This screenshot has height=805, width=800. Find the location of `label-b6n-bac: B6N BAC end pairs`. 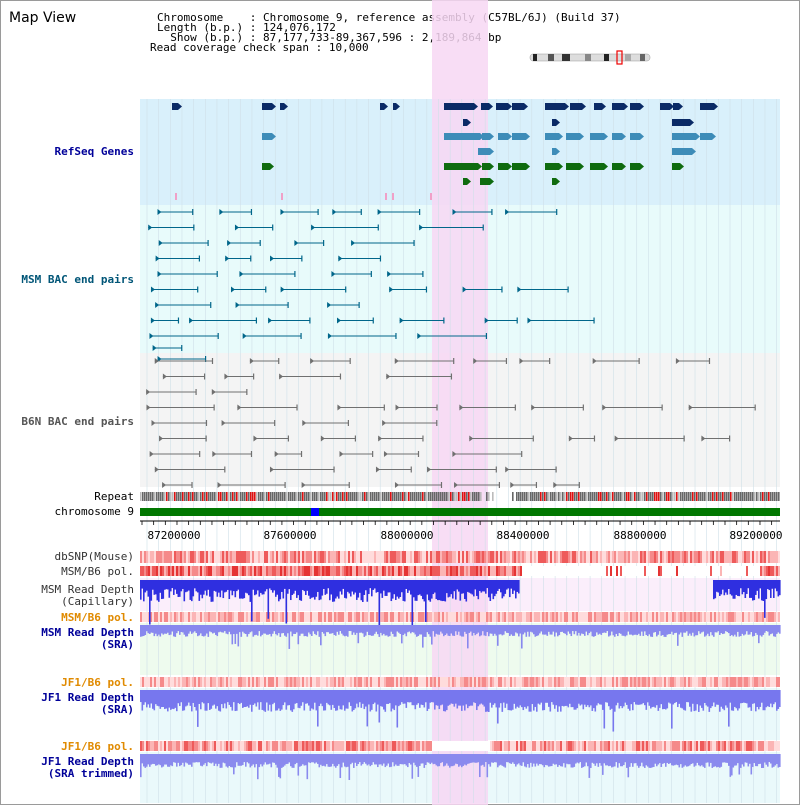

label-b6n-bac: B6N BAC end pairs is located at coordinates (77, 421).